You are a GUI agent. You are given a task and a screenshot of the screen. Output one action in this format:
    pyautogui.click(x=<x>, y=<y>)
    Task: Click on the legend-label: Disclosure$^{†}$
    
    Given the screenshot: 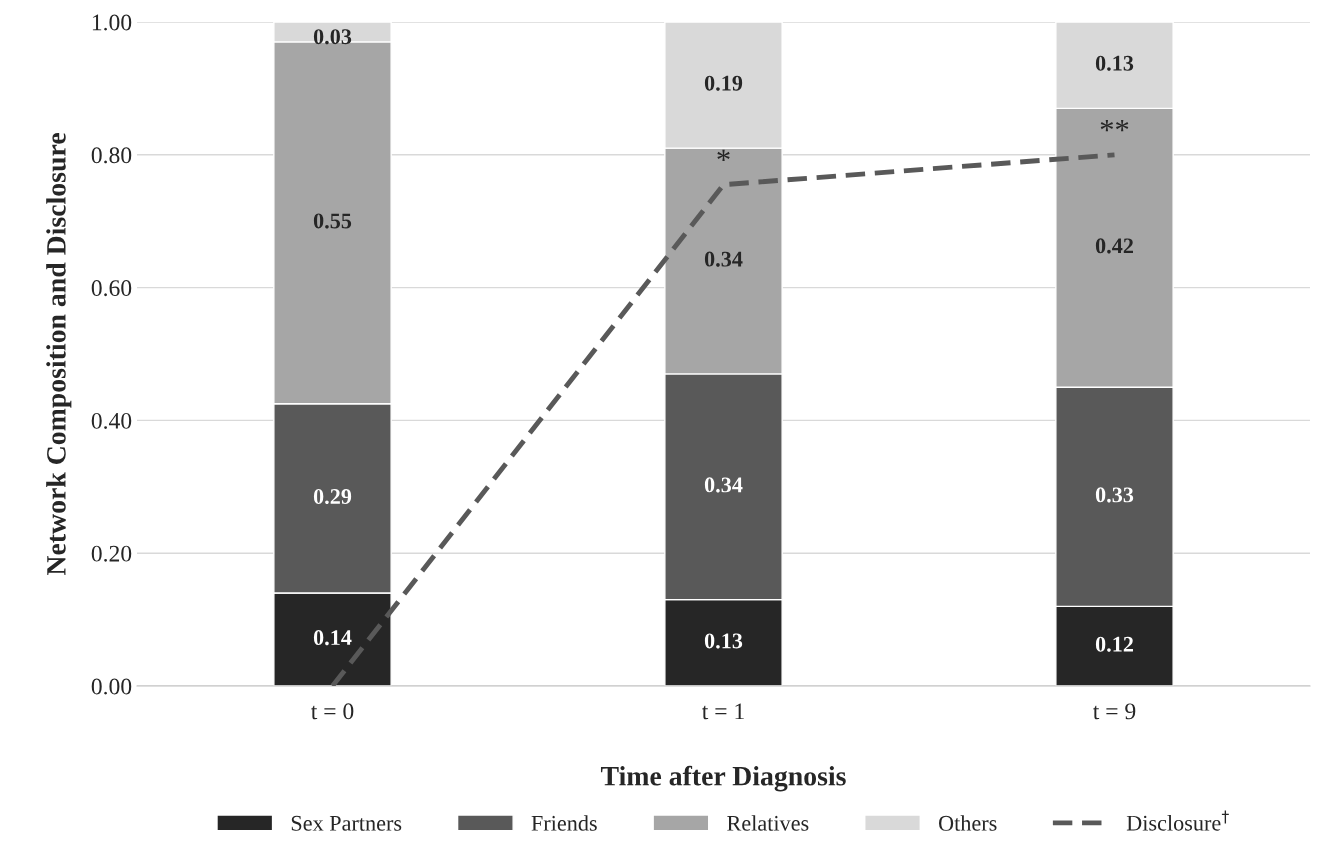 What is the action you would take?
    pyautogui.click(x=1177, y=820)
    